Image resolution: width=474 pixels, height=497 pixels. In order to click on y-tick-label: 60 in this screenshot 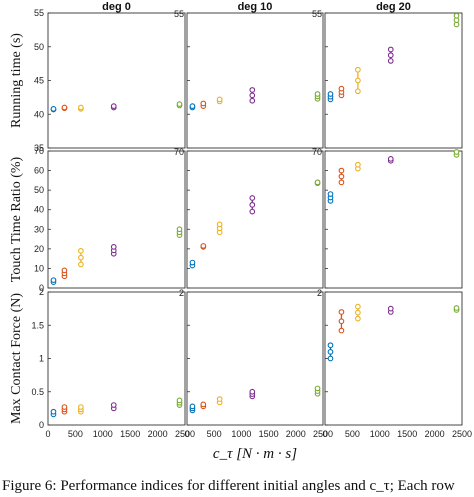, I will do `click(39, 171)`.